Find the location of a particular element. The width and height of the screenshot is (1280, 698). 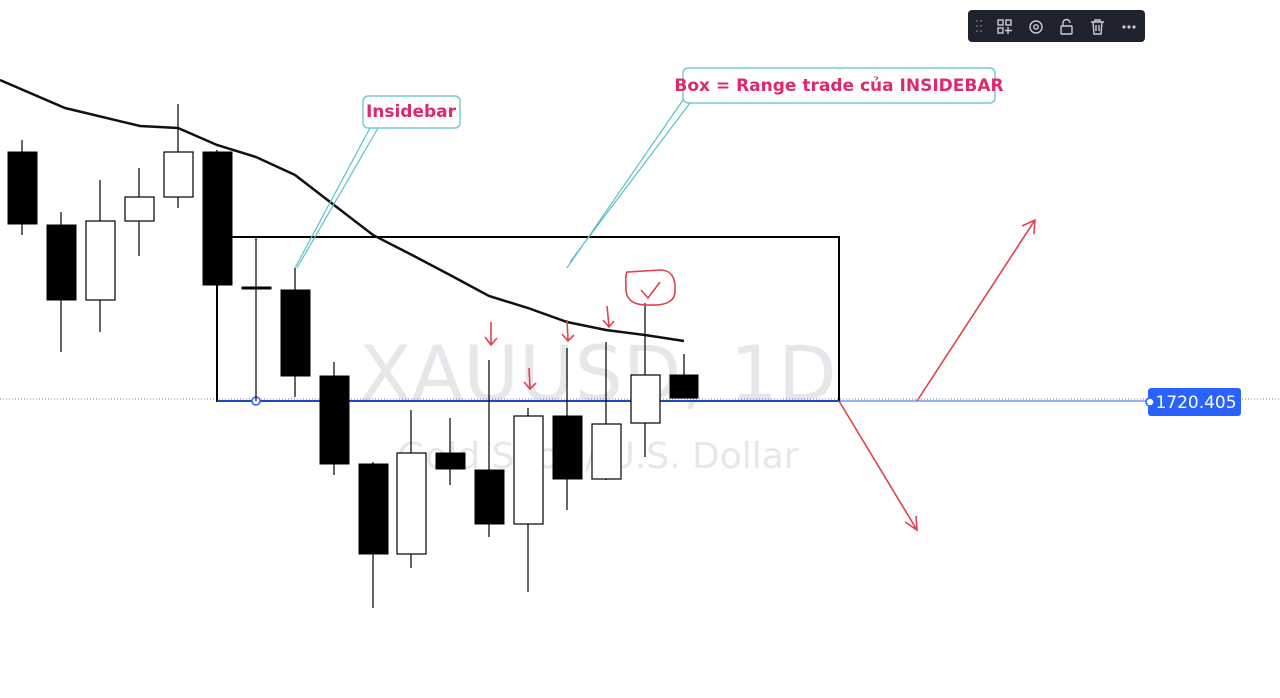

watermark-symbol: XAUUSD, 1D is located at coordinates (597, 373).